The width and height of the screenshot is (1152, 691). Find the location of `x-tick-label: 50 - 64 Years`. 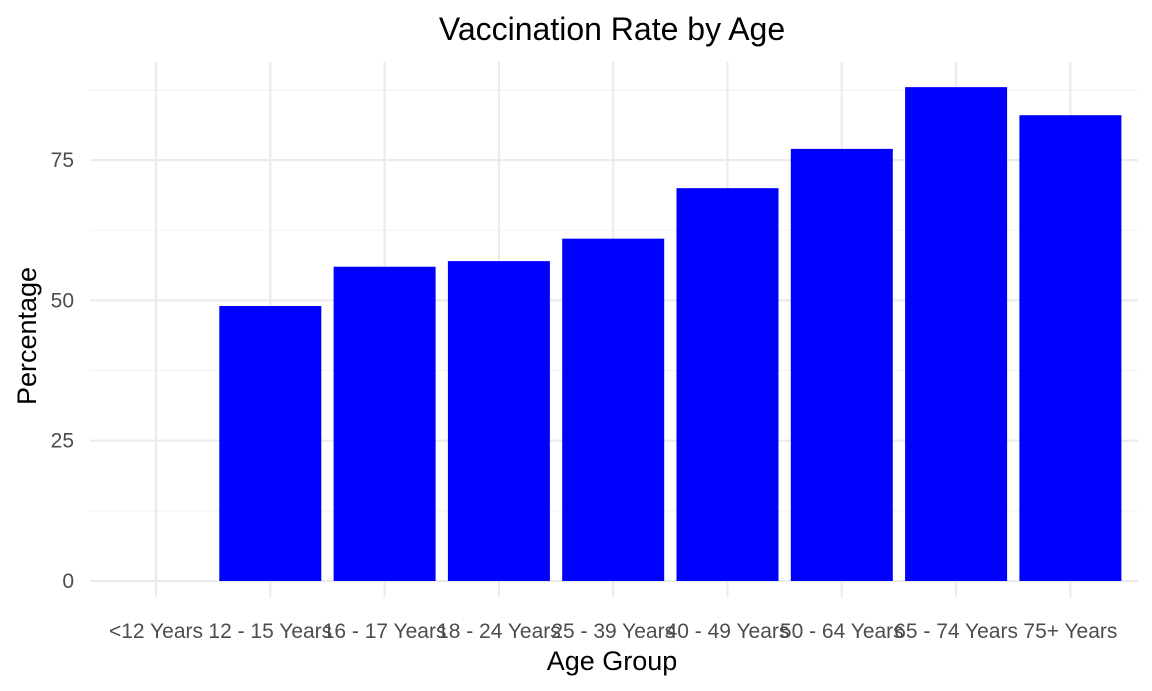

x-tick-label: 50 - 64 Years is located at coordinates (842, 631).